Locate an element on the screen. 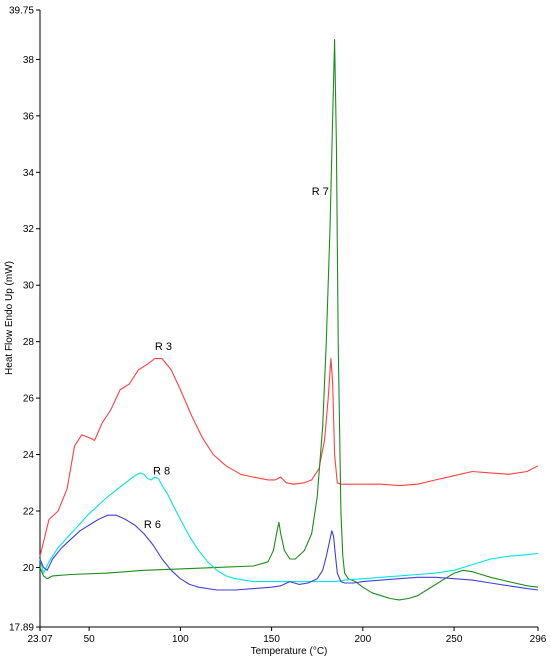 The image size is (550, 661). x-tick-label: 150 is located at coordinates (271, 639).